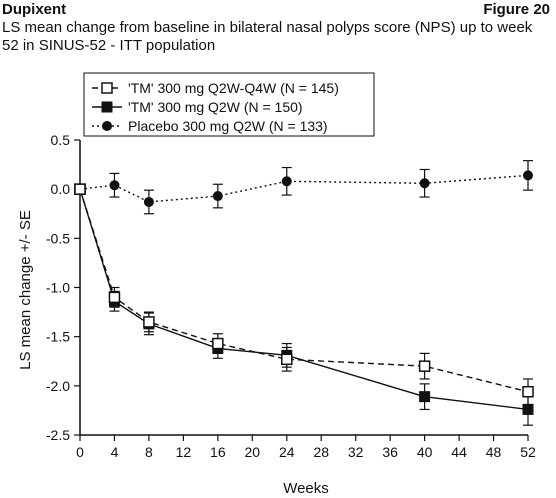 Image resolution: width=556 pixels, height=498 pixels. Describe the element at coordinates (58, 386) in the screenshot. I see `y-tick-label: -2.0` at that location.